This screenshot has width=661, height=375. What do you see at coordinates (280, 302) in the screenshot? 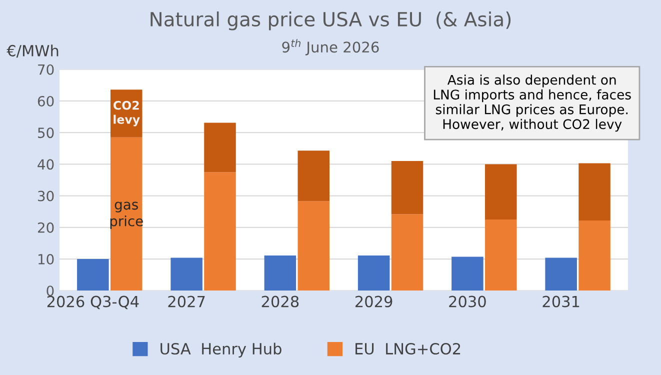
I see `x-tick-label: 2028` at bounding box center [280, 302].